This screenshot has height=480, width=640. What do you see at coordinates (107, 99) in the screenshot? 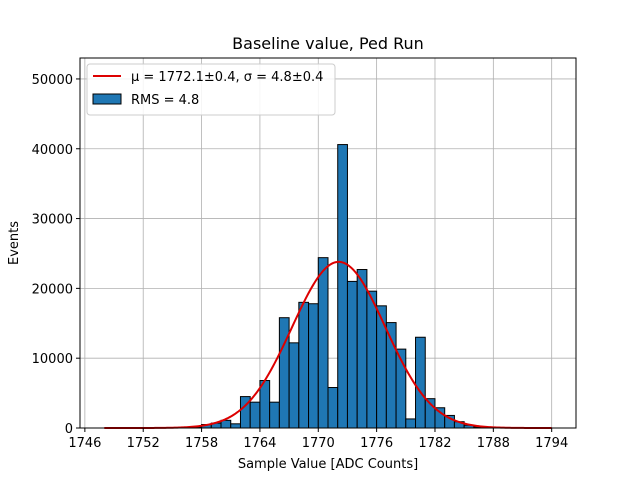
I see `legend-hist-swatch` at bounding box center [107, 99].